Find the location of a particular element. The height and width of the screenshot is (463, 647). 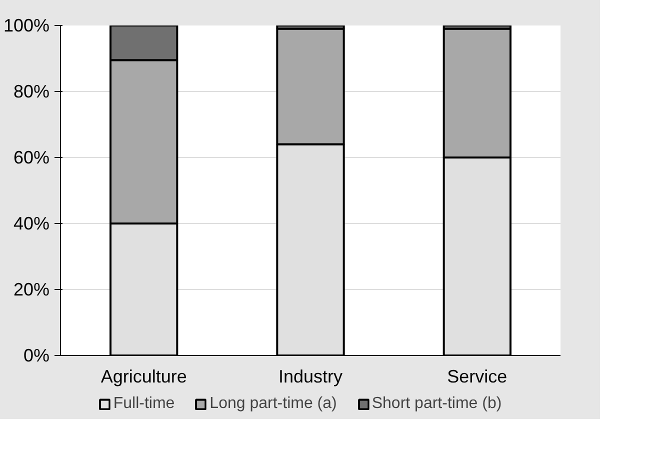

y-tick-label: 80% is located at coordinates (31, 92).